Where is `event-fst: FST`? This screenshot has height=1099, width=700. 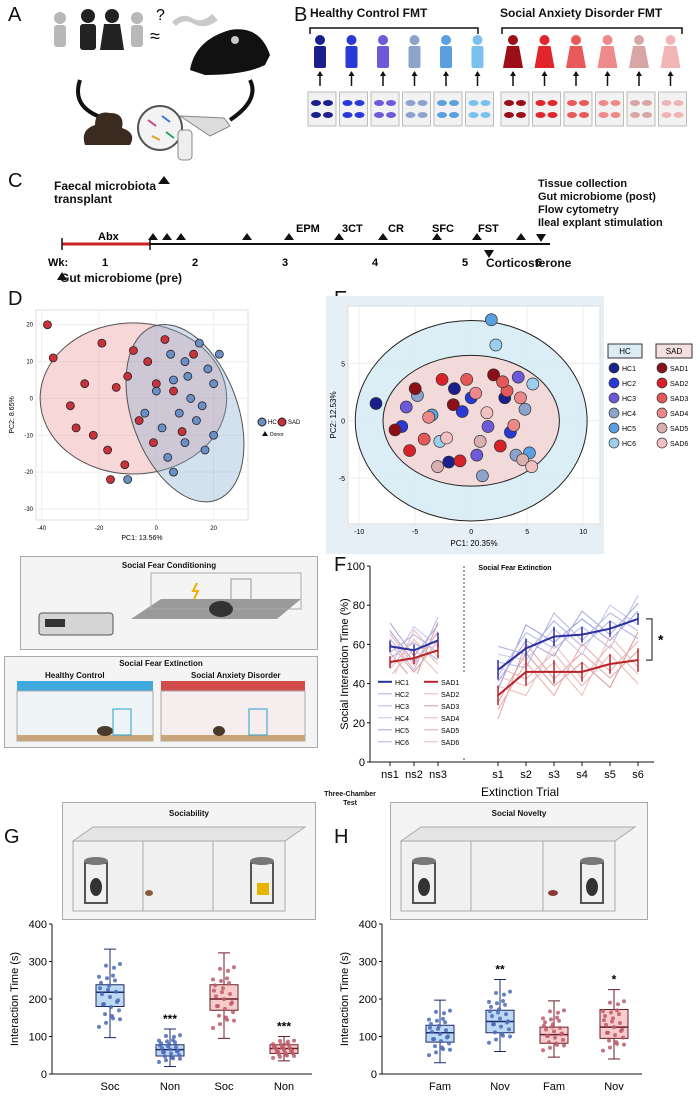
event-fst: FST is located at coordinates (488, 229).